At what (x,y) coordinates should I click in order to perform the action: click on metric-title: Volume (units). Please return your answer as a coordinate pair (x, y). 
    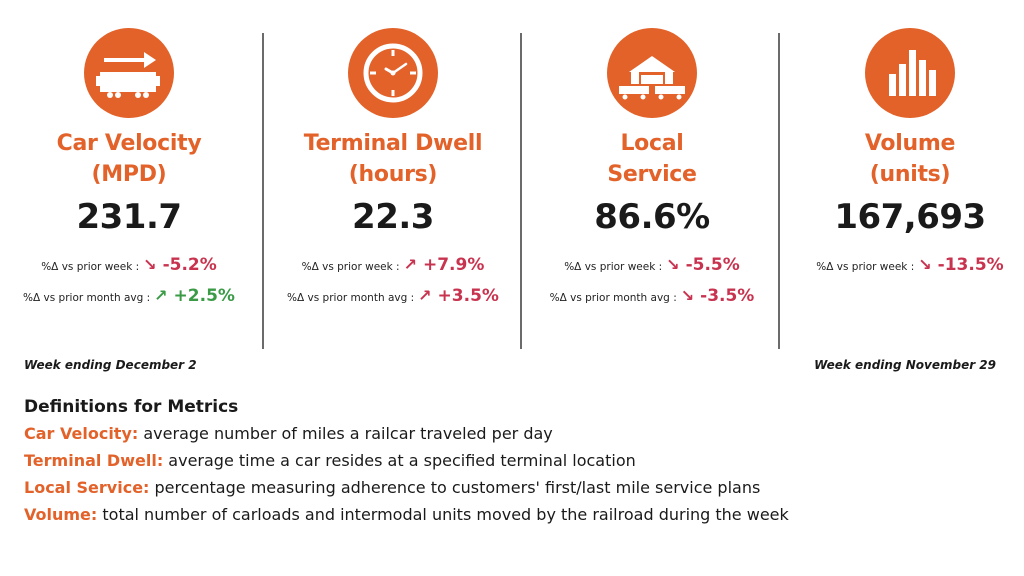
    Looking at the image, I should click on (910, 159).